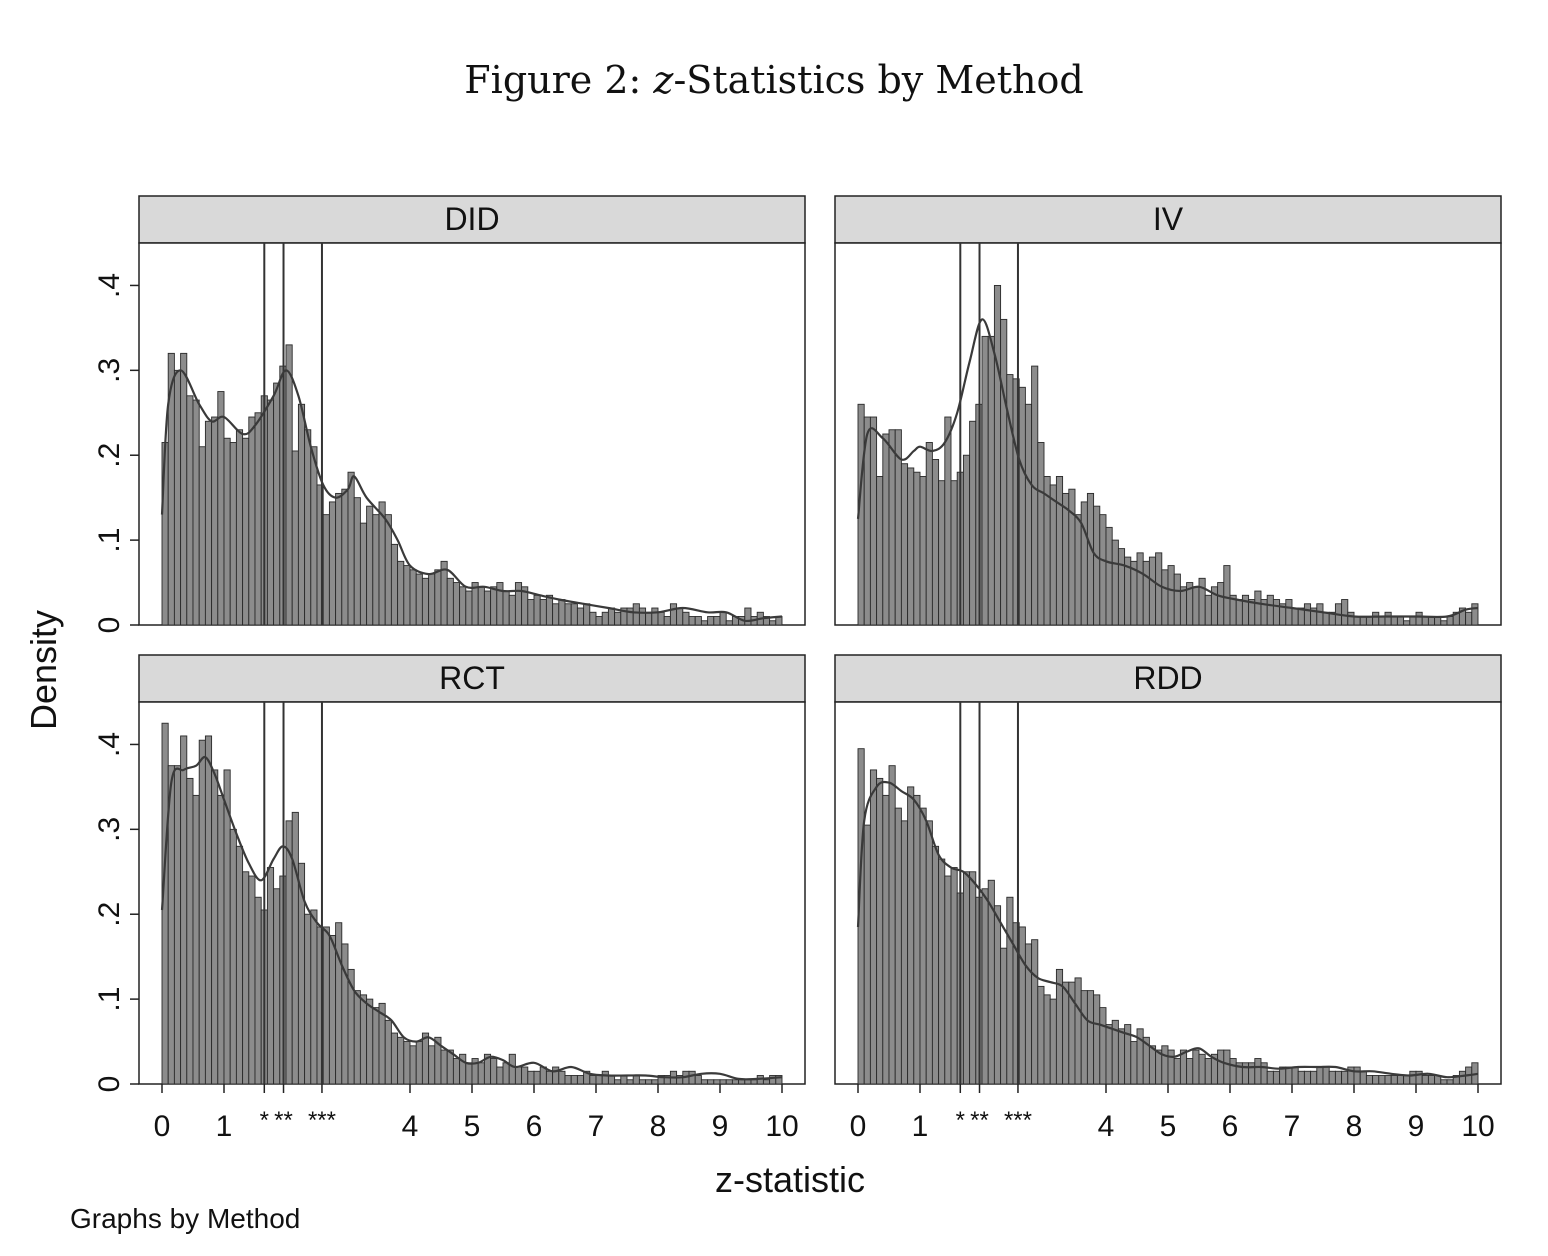 This screenshot has width=1548, height=1256. Describe the element at coordinates (1230, 1126) in the screenshot. I see `x-tick-label: 6` at that location.